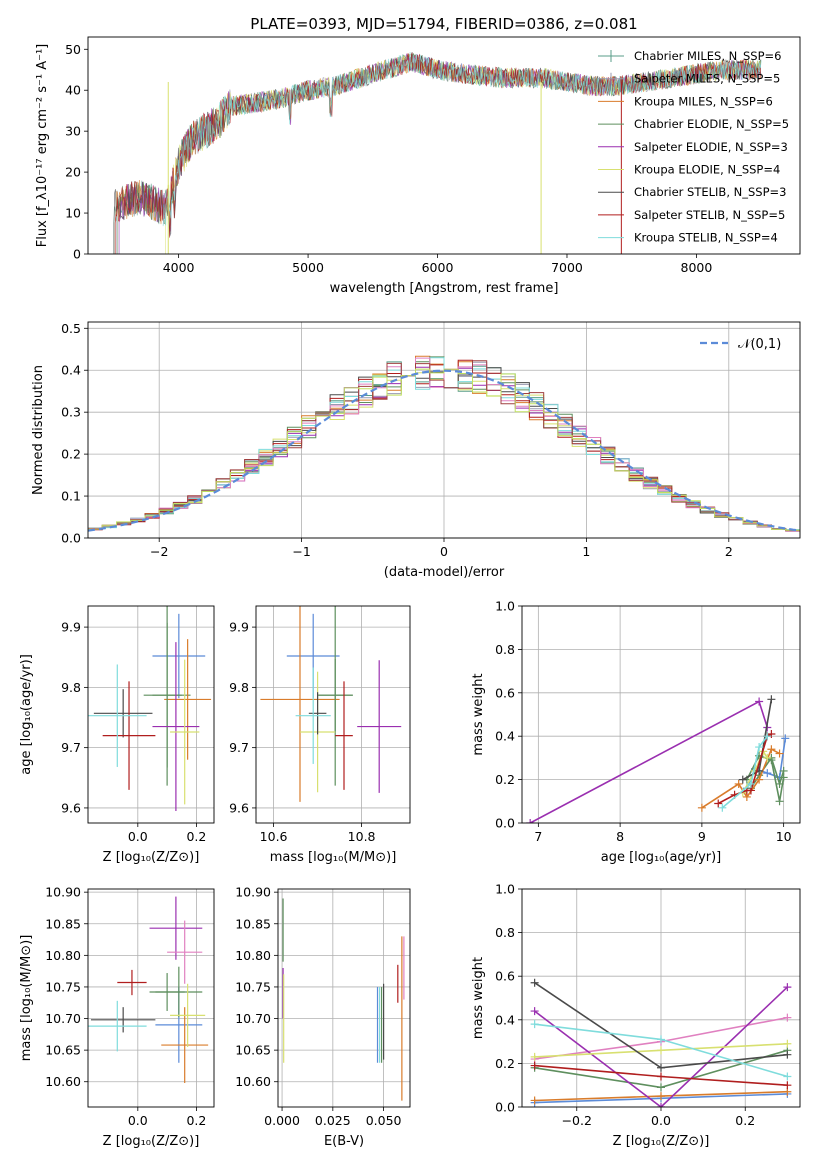  Describe the element at coordinates (239, 627) in the screenshot. I see `y-tick-label: 9.9` at that location.